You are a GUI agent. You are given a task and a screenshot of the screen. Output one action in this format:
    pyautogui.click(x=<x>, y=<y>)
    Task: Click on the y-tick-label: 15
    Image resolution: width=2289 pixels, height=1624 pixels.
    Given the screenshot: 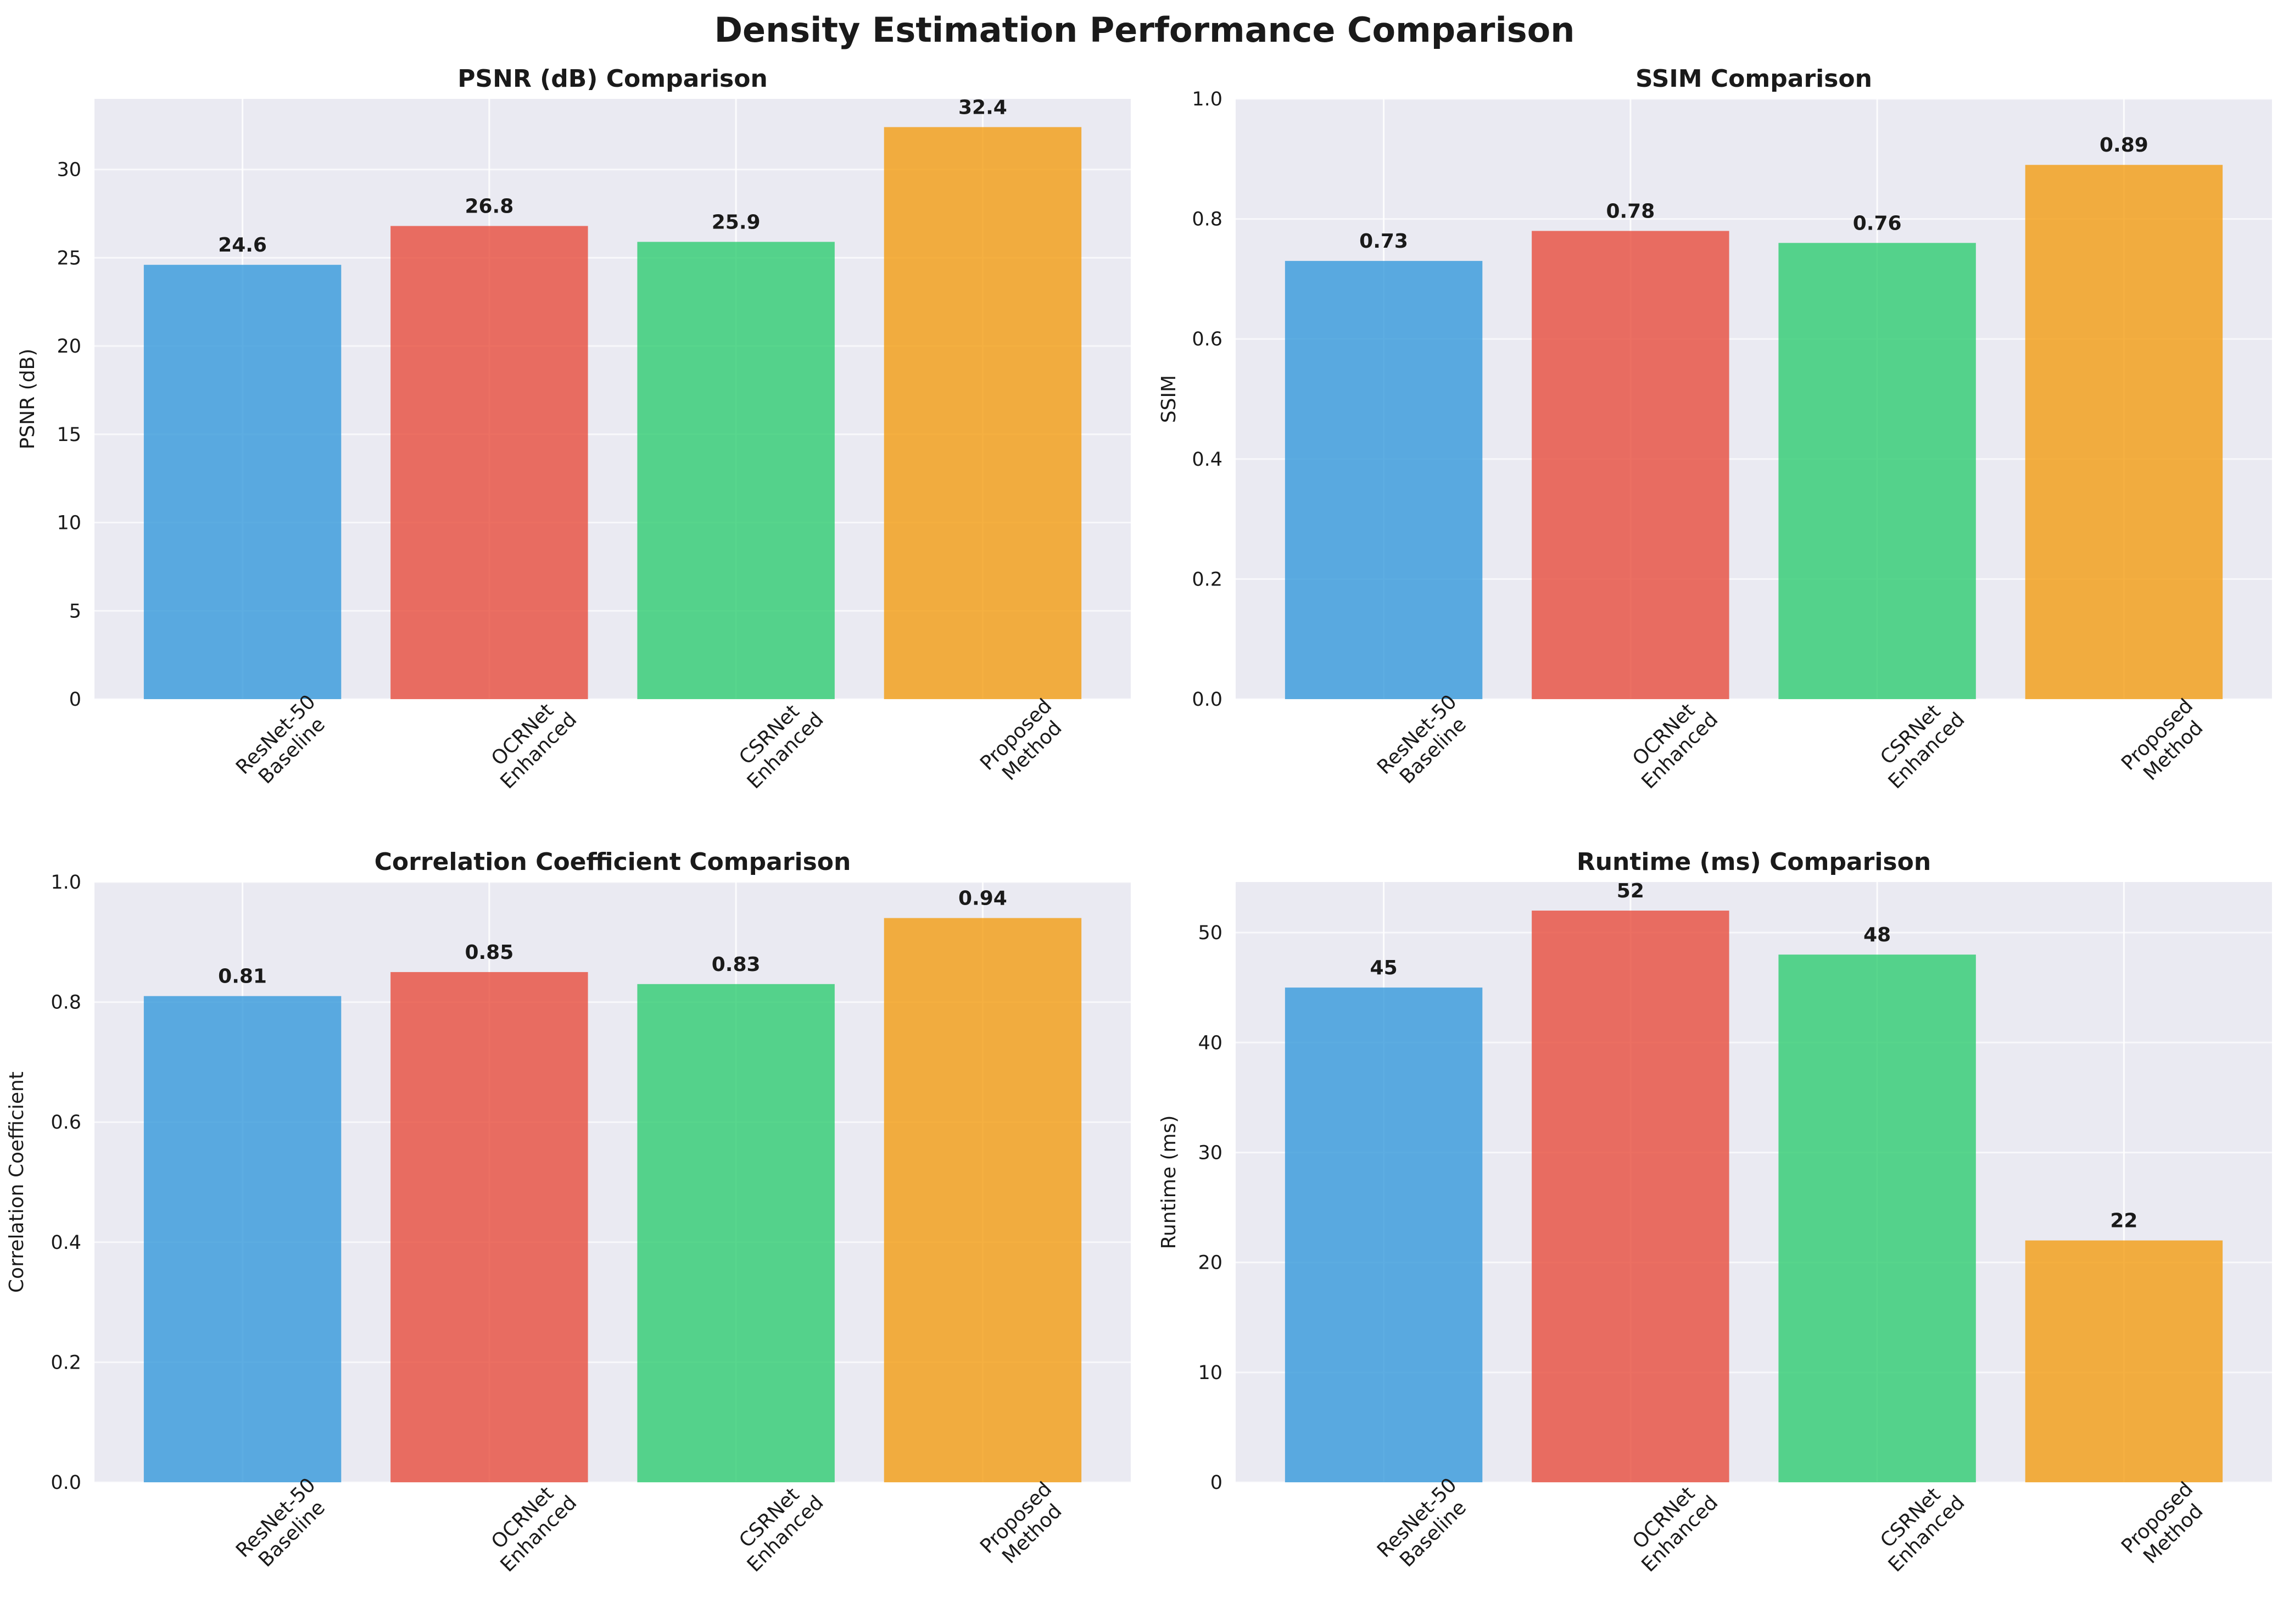 What is the action you would take?
    pyautogui.click(x=69, y=435)
    